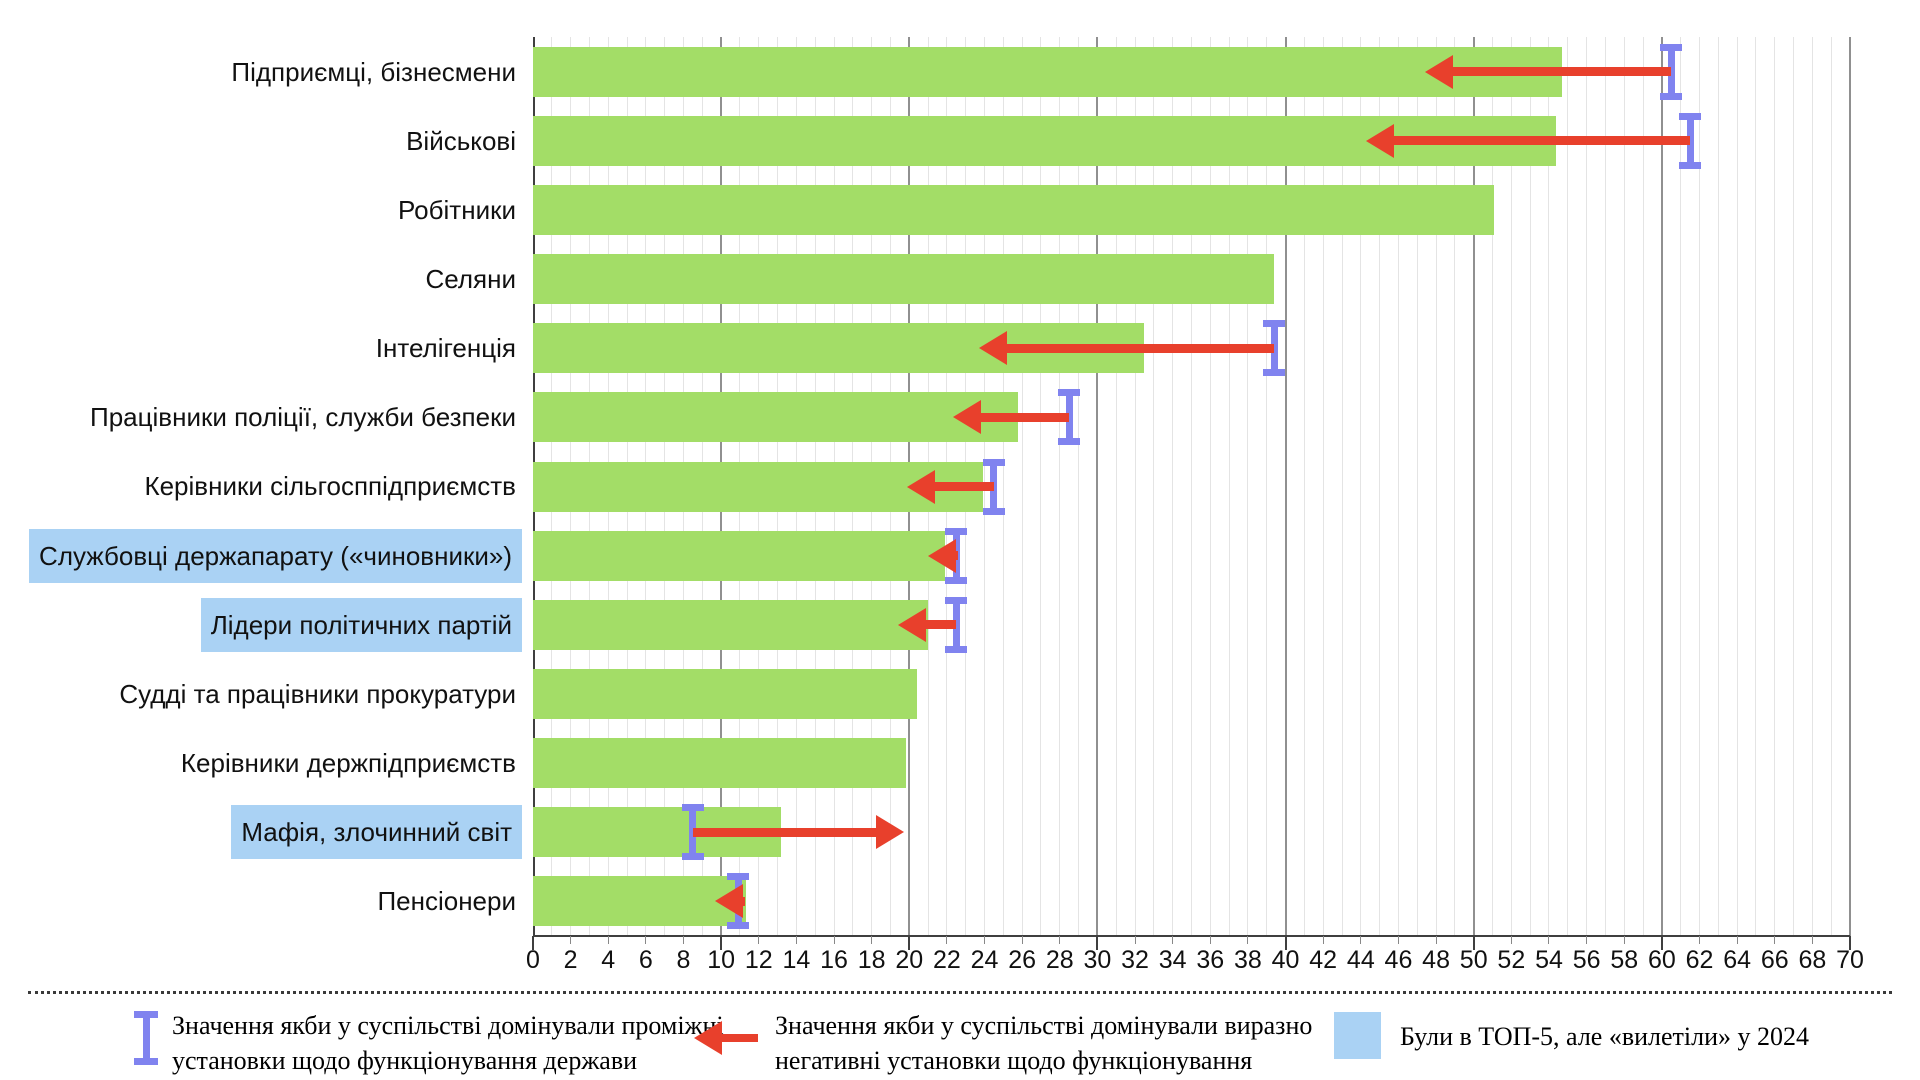  Describe the element at coordinates (1248, 960) in the screenshot. I see `axis-tick-label: 38` at that location.